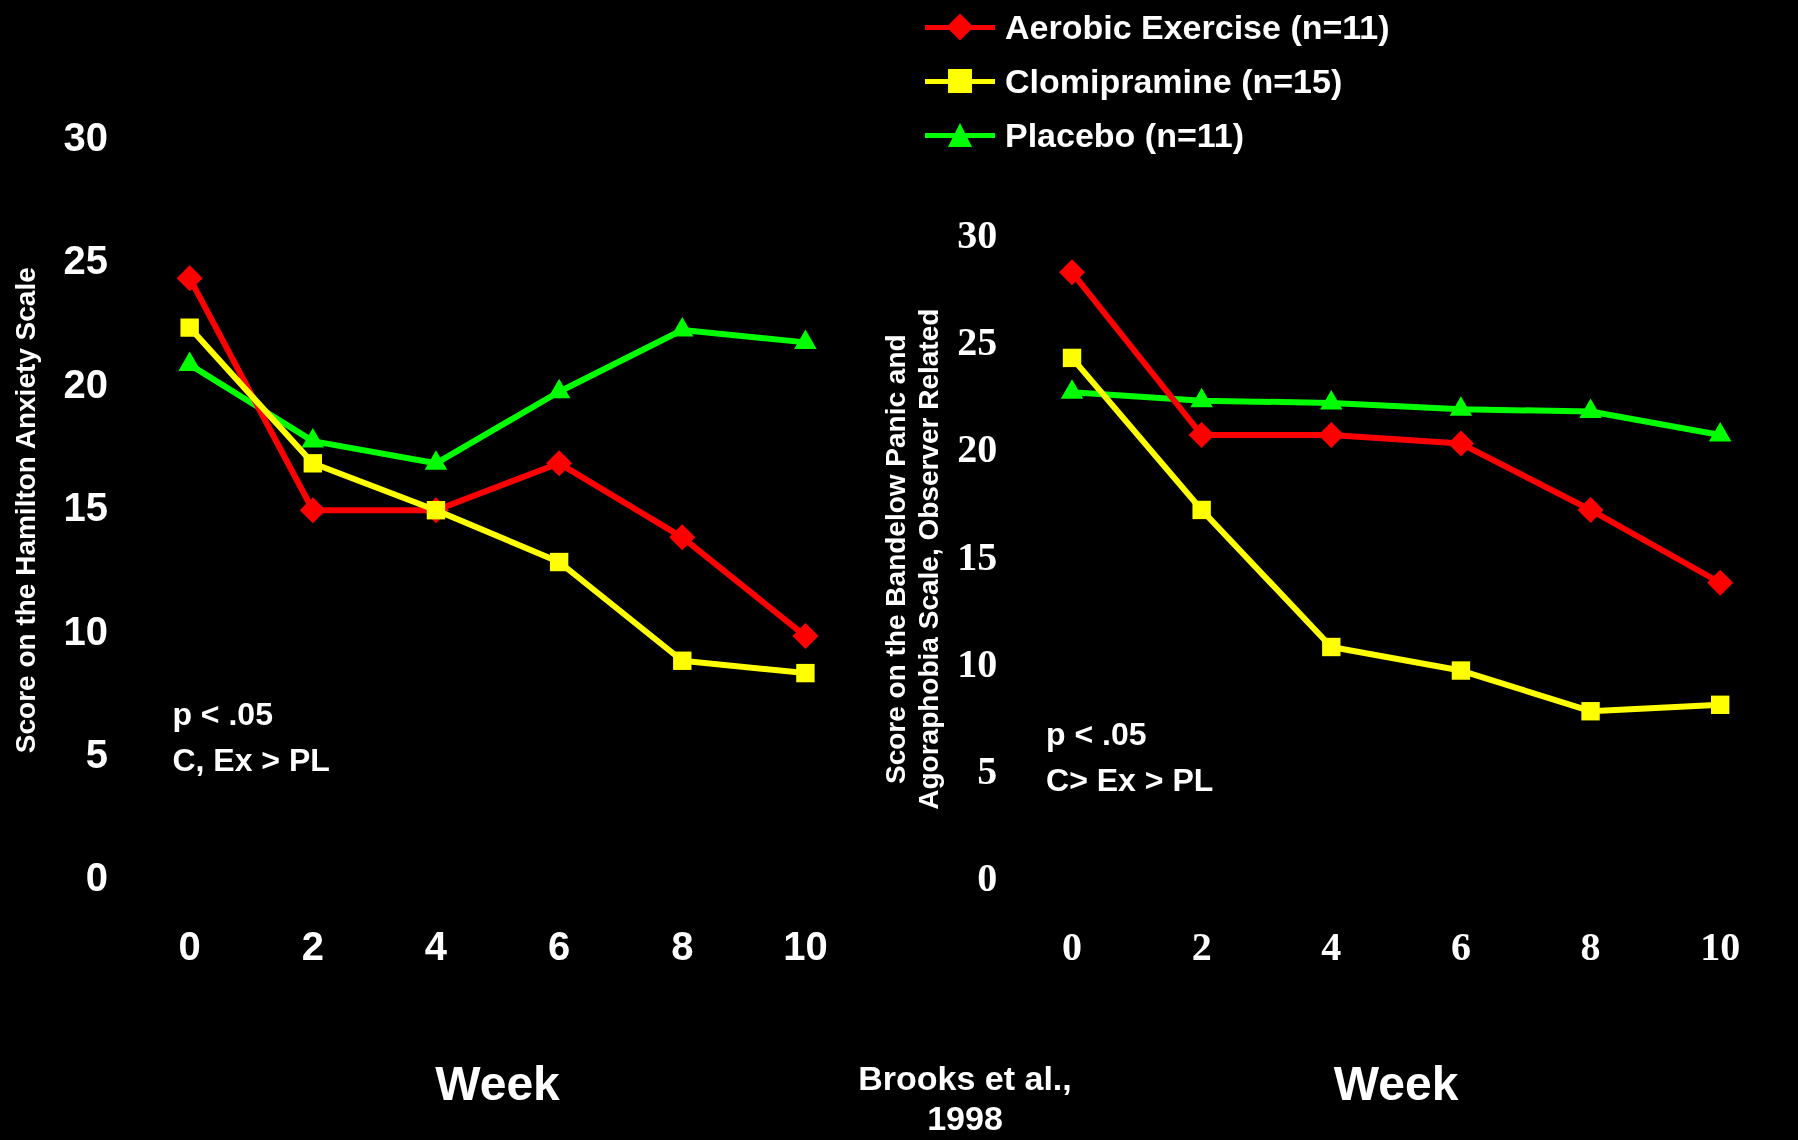 The height and width of the screenshot is (1140, 1798). Describe the element at coordinates (1125, 135) in the screenshot. I see `legend-label: Placebo (n=11)` at that location.